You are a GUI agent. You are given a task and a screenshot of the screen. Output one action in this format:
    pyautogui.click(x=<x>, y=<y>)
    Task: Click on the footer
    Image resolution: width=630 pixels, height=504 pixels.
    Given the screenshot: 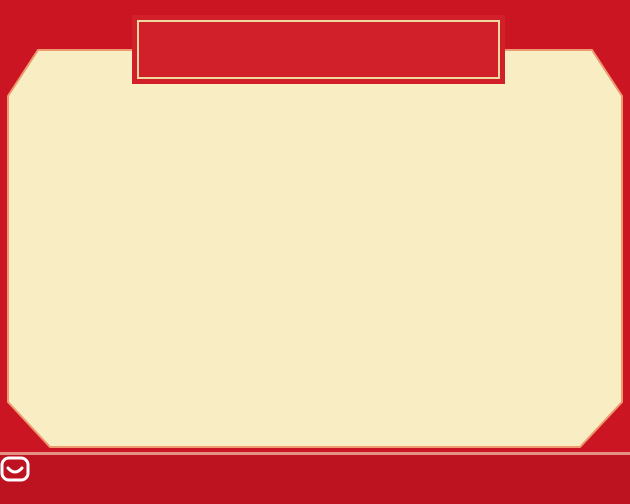 What is the action you would take?
    pyautogui.click(x=315, y=479)
    